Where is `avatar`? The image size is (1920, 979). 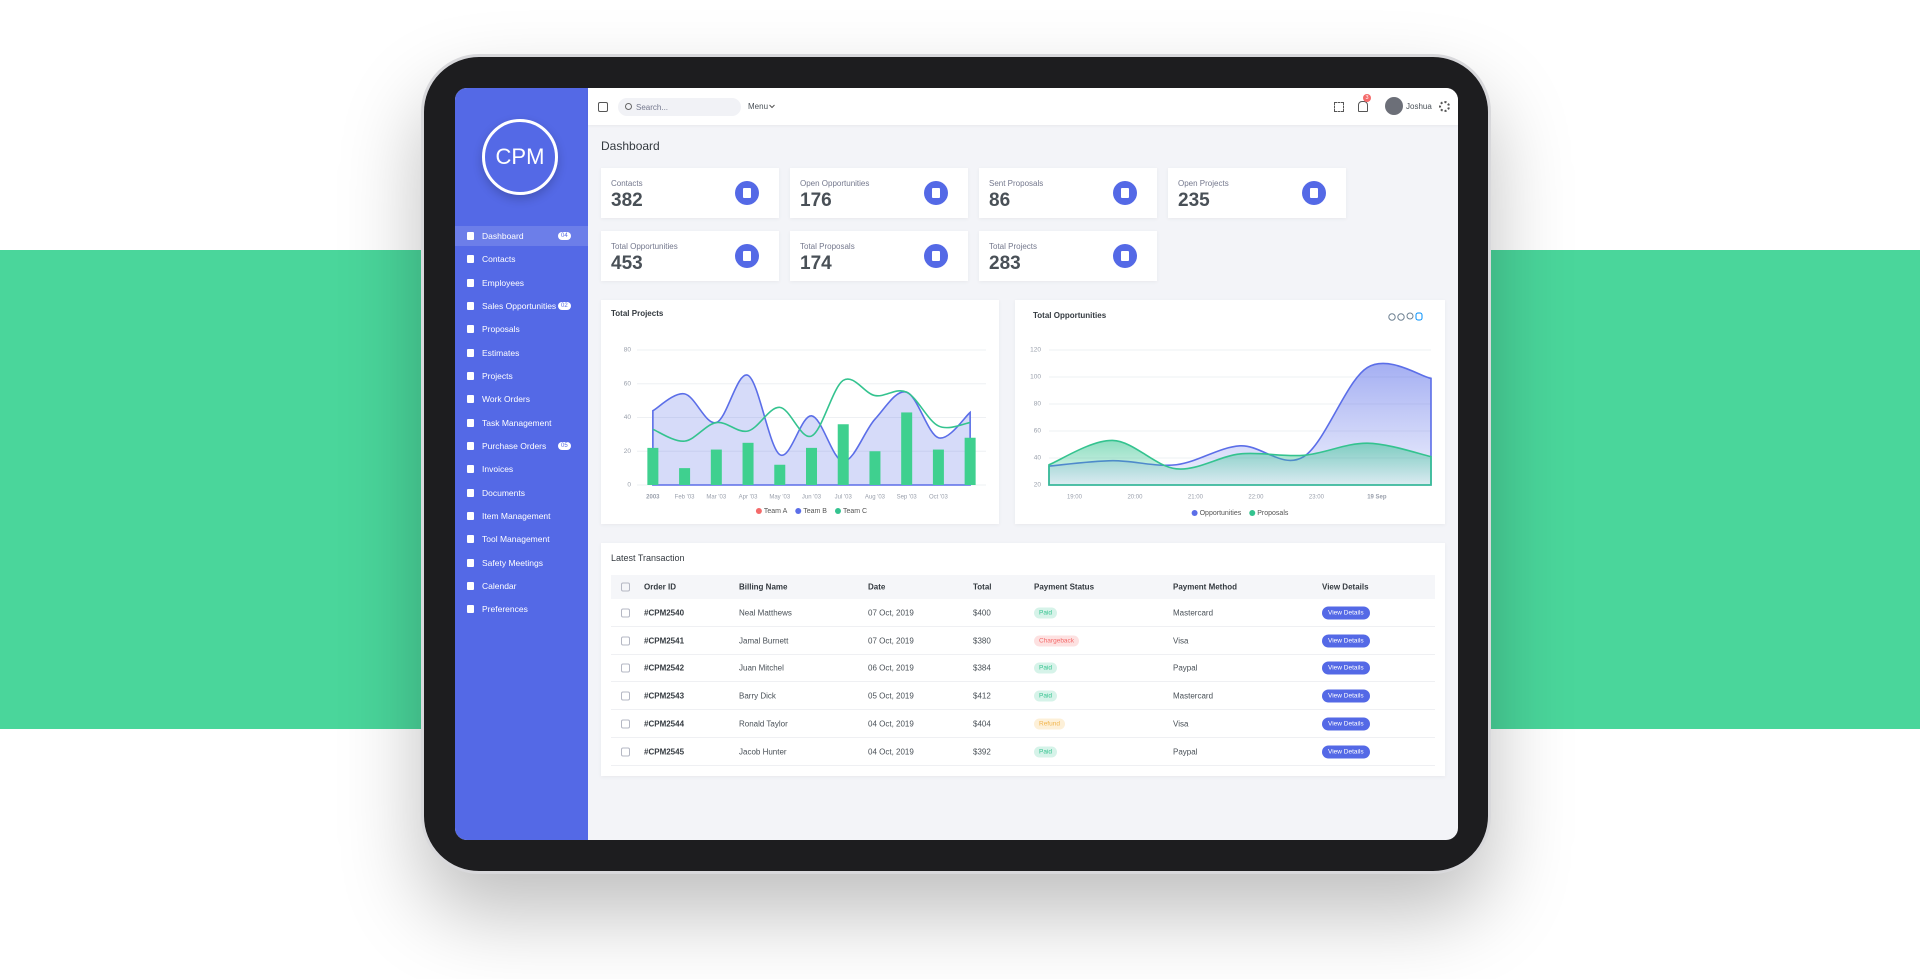
avatar is located at coordinates (1394, 106).